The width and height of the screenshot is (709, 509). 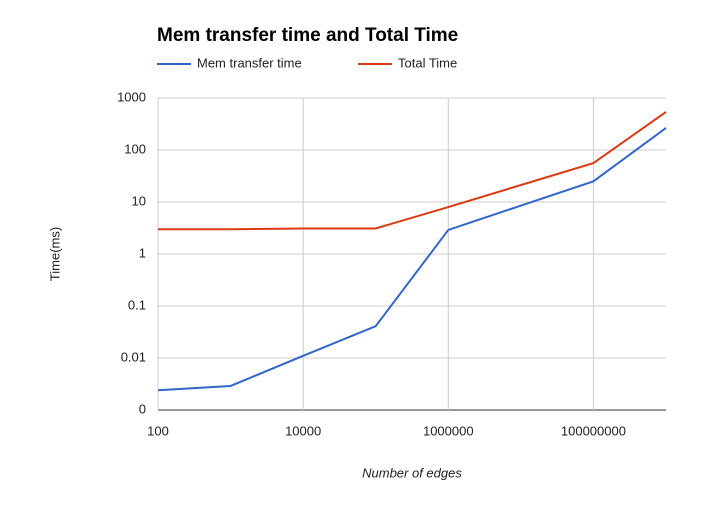 What do you see at coordinates (593, 430) in the screenshot?
I see `x-tick-label: 100000000` at bounding box center [593, 430].